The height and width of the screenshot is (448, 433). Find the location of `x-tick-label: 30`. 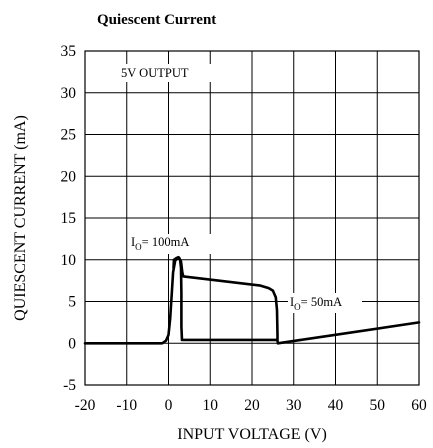

x-tick-label: 30 is located at coordinates (294, 405).